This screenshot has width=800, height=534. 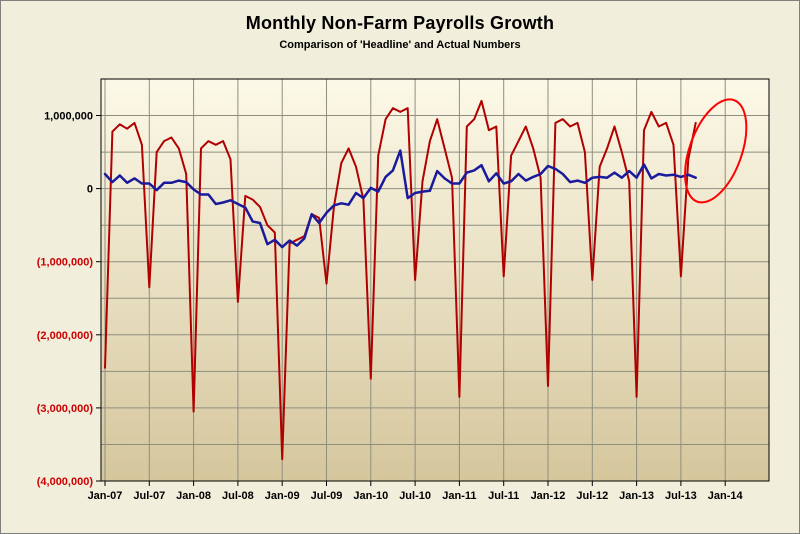 What do you see at coordinates (400, 23) in the screenshot?
I see `chart-title: Monthly Non-Farm Payrolls Growth` at bounding box center [400, 23].